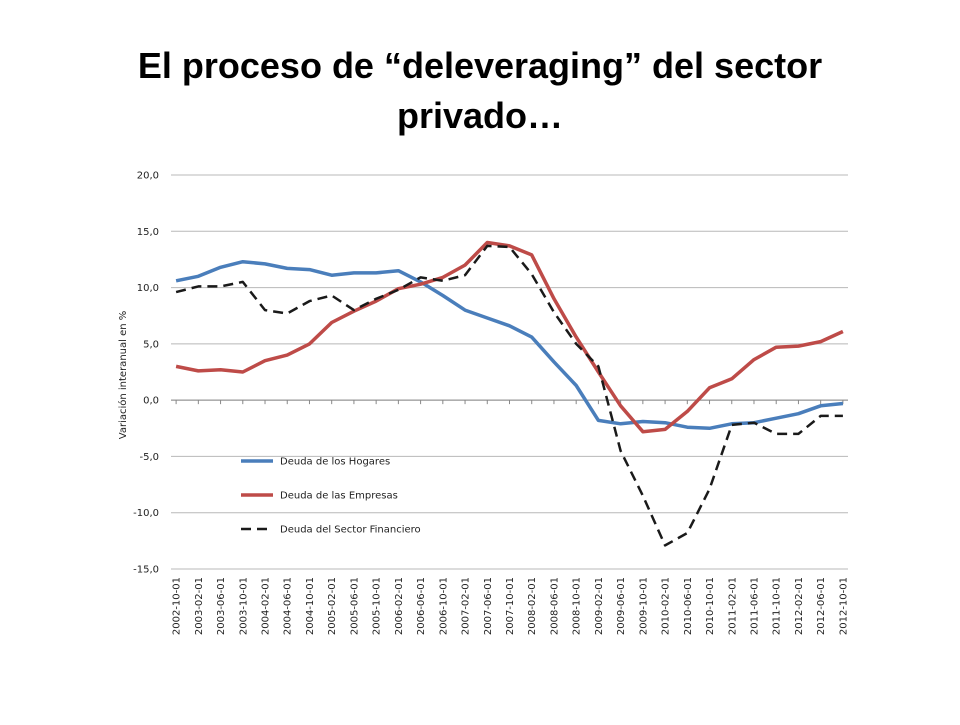 This screenshot has width=960, height=725. What do you see at coordinates (554, 606) in the screenshot?
I see `x-tick-label: 2008-06-01` at bounding box center [554, 606].